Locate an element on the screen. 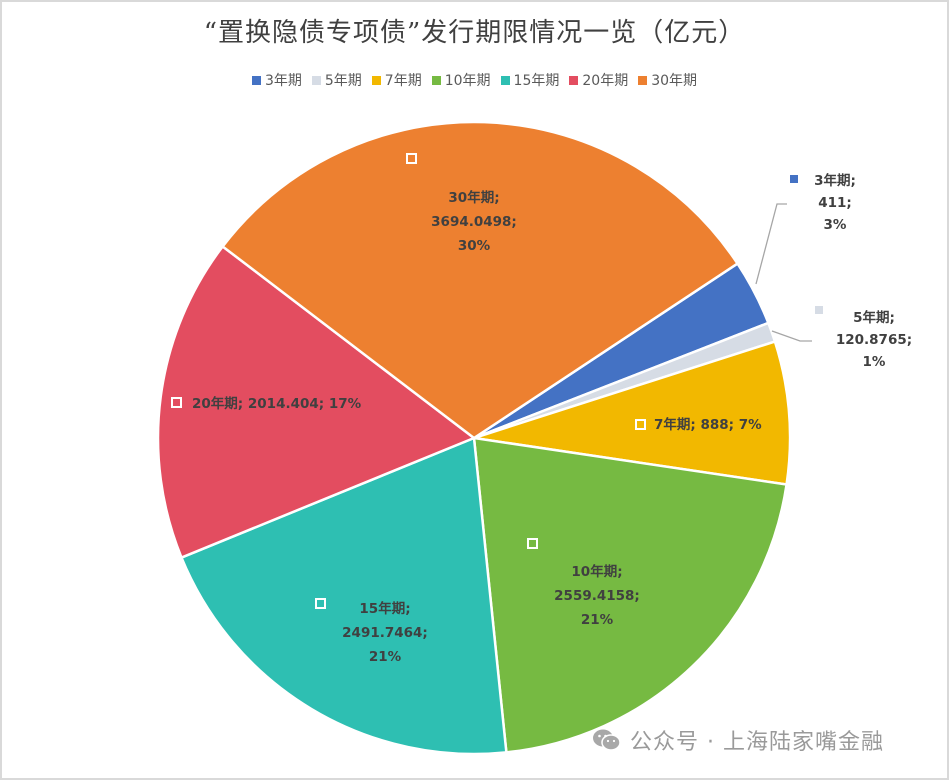 Image resolution: width=949 pixels, height=780 pixels. leader-line-3yr is located at coordinates (771, 244).